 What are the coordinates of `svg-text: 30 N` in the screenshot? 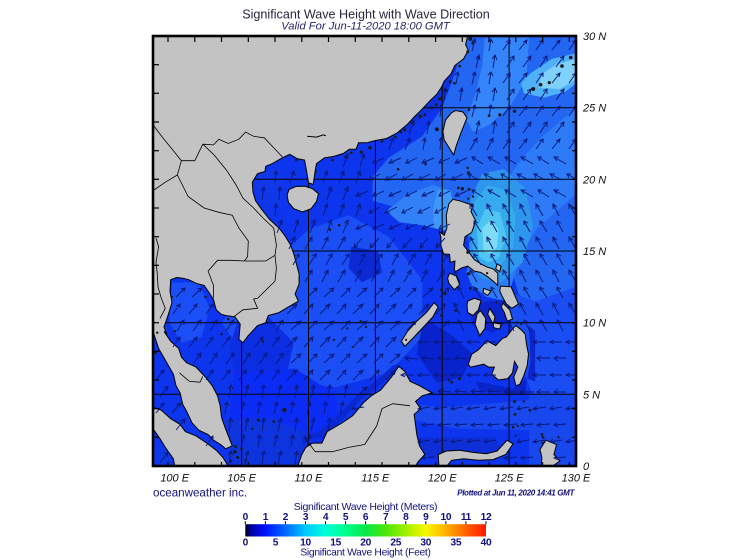 It's located at (594, 37).